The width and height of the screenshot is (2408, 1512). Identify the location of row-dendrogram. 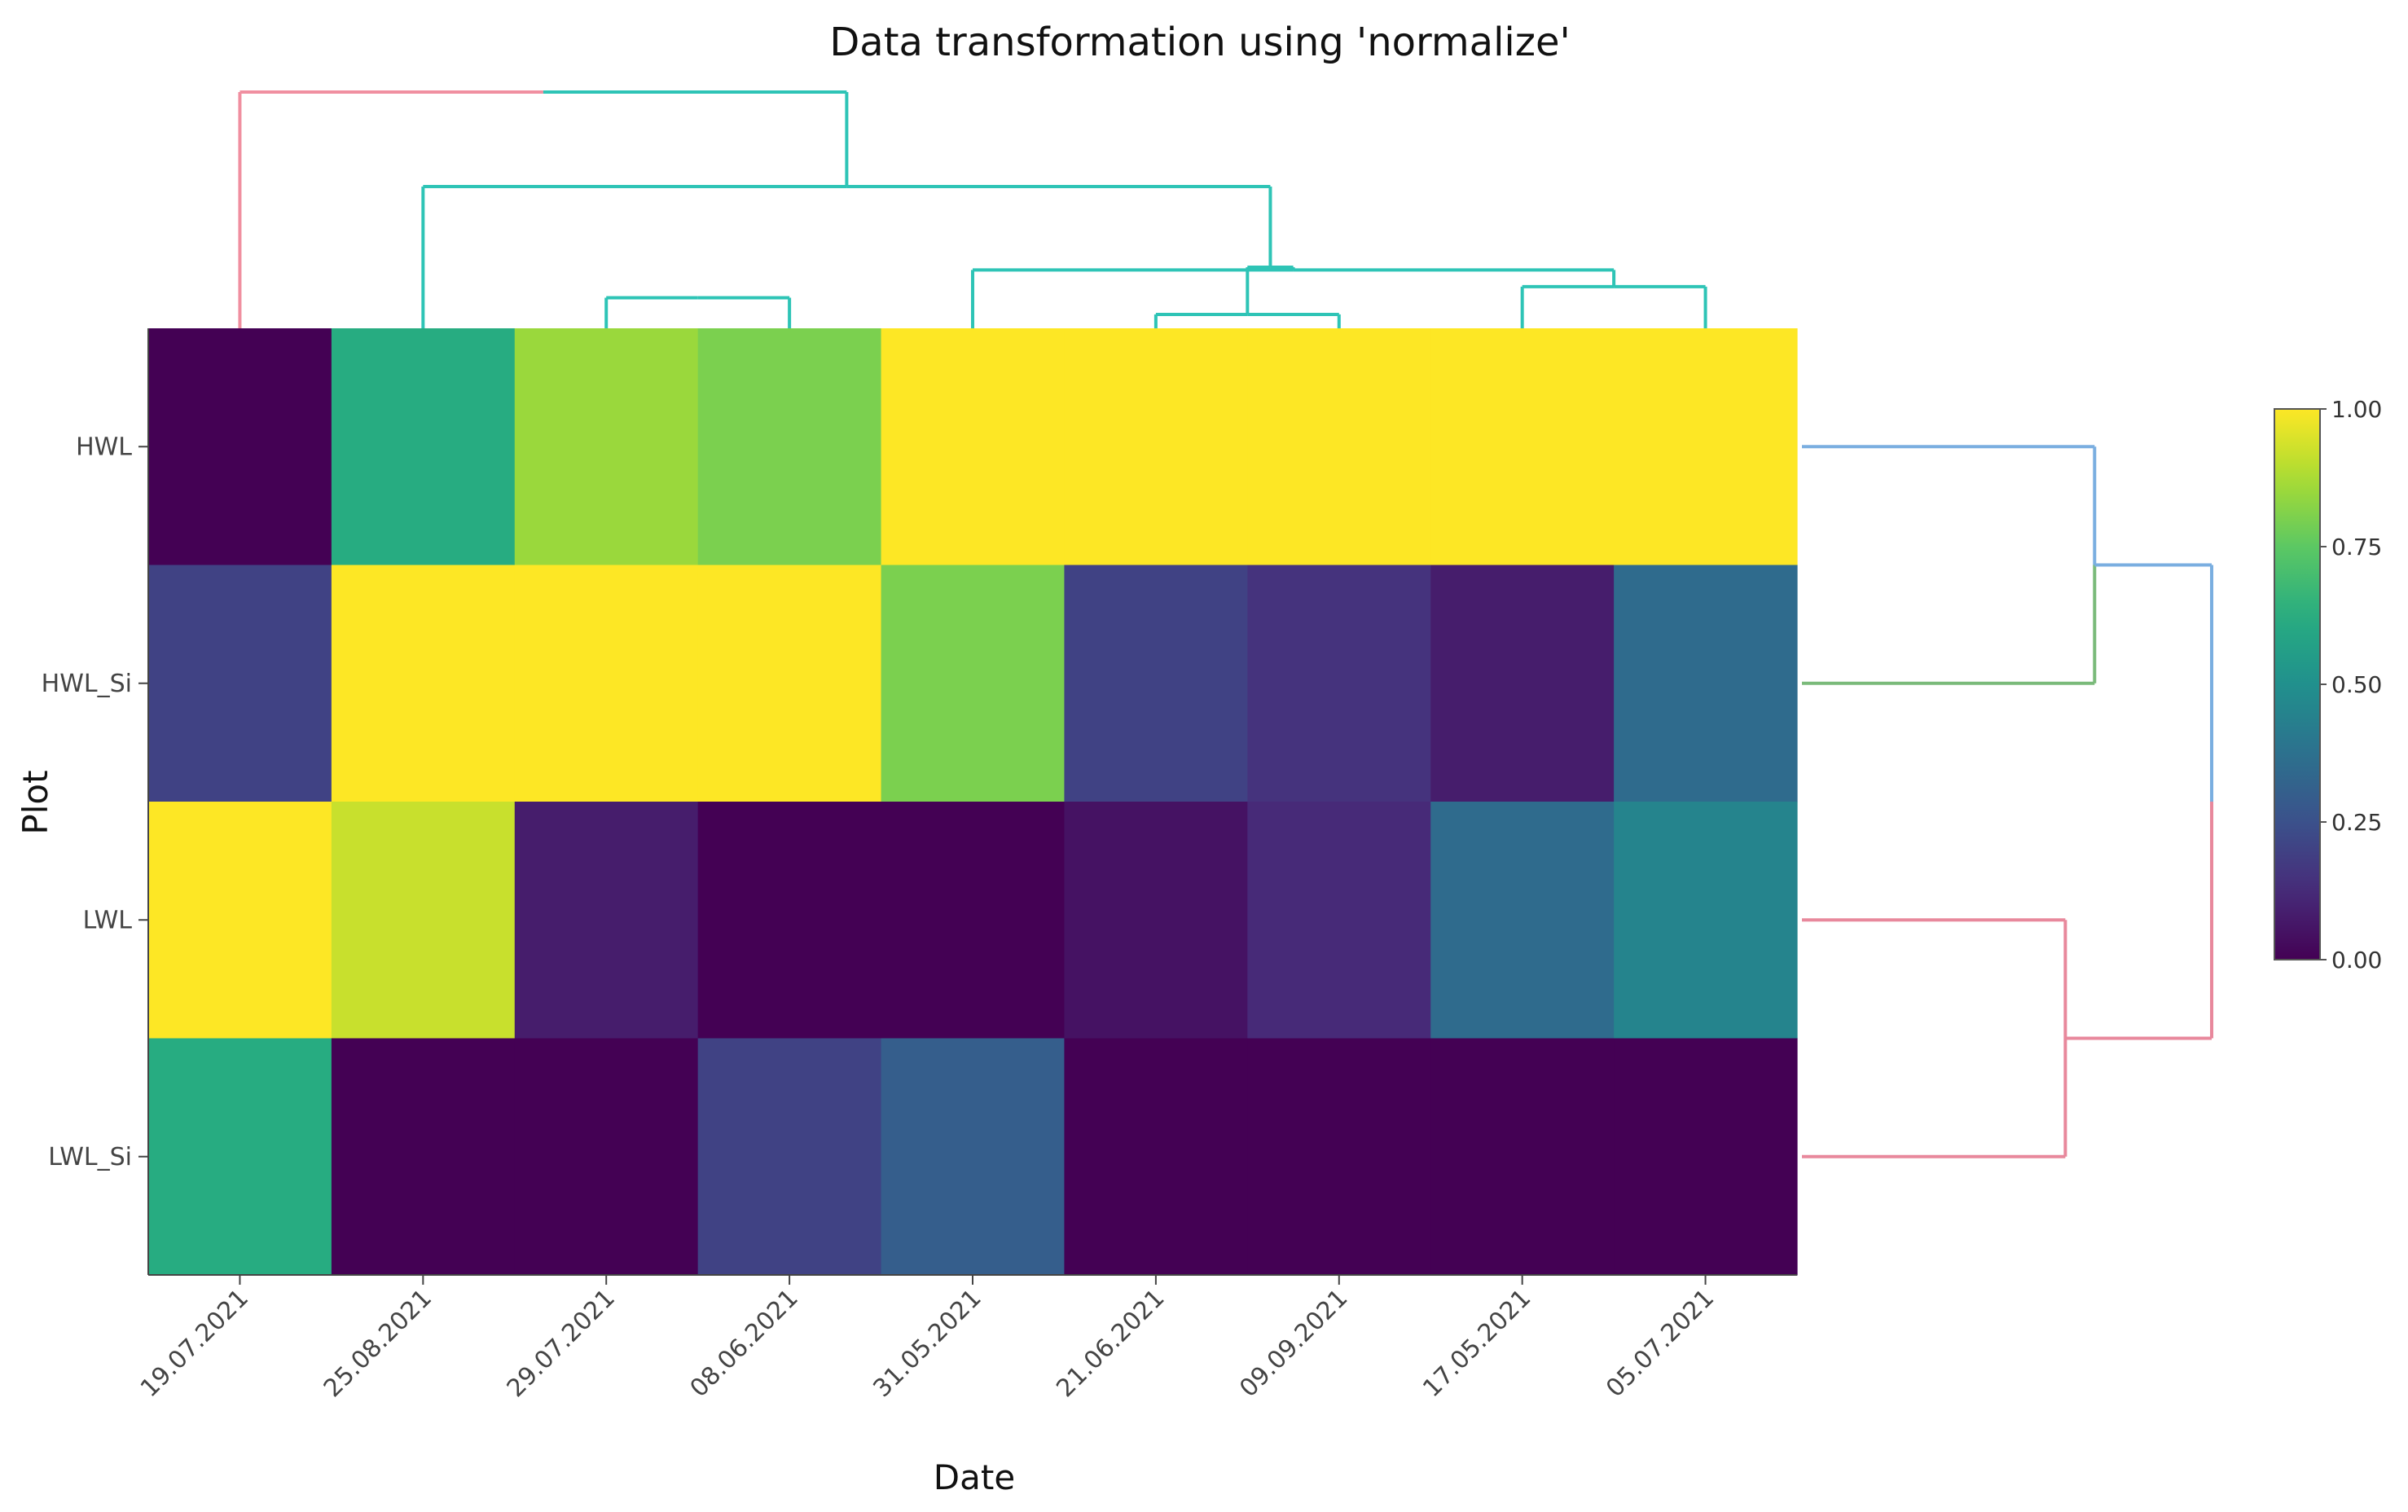
(2007, 801).